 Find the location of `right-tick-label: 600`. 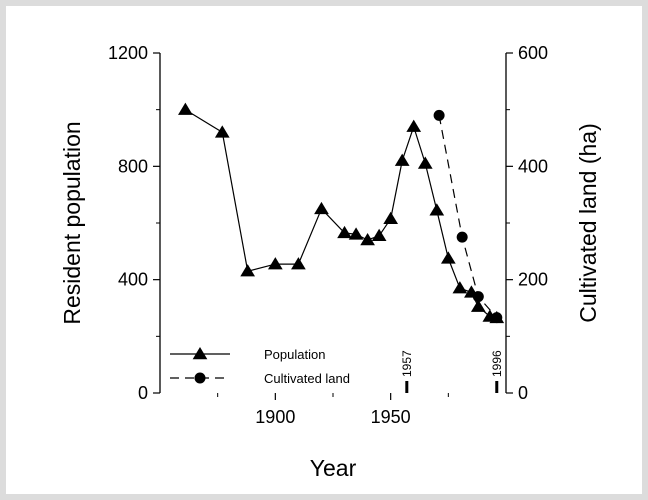

right-tick-label: 600 is located at coordinates (533, 53).